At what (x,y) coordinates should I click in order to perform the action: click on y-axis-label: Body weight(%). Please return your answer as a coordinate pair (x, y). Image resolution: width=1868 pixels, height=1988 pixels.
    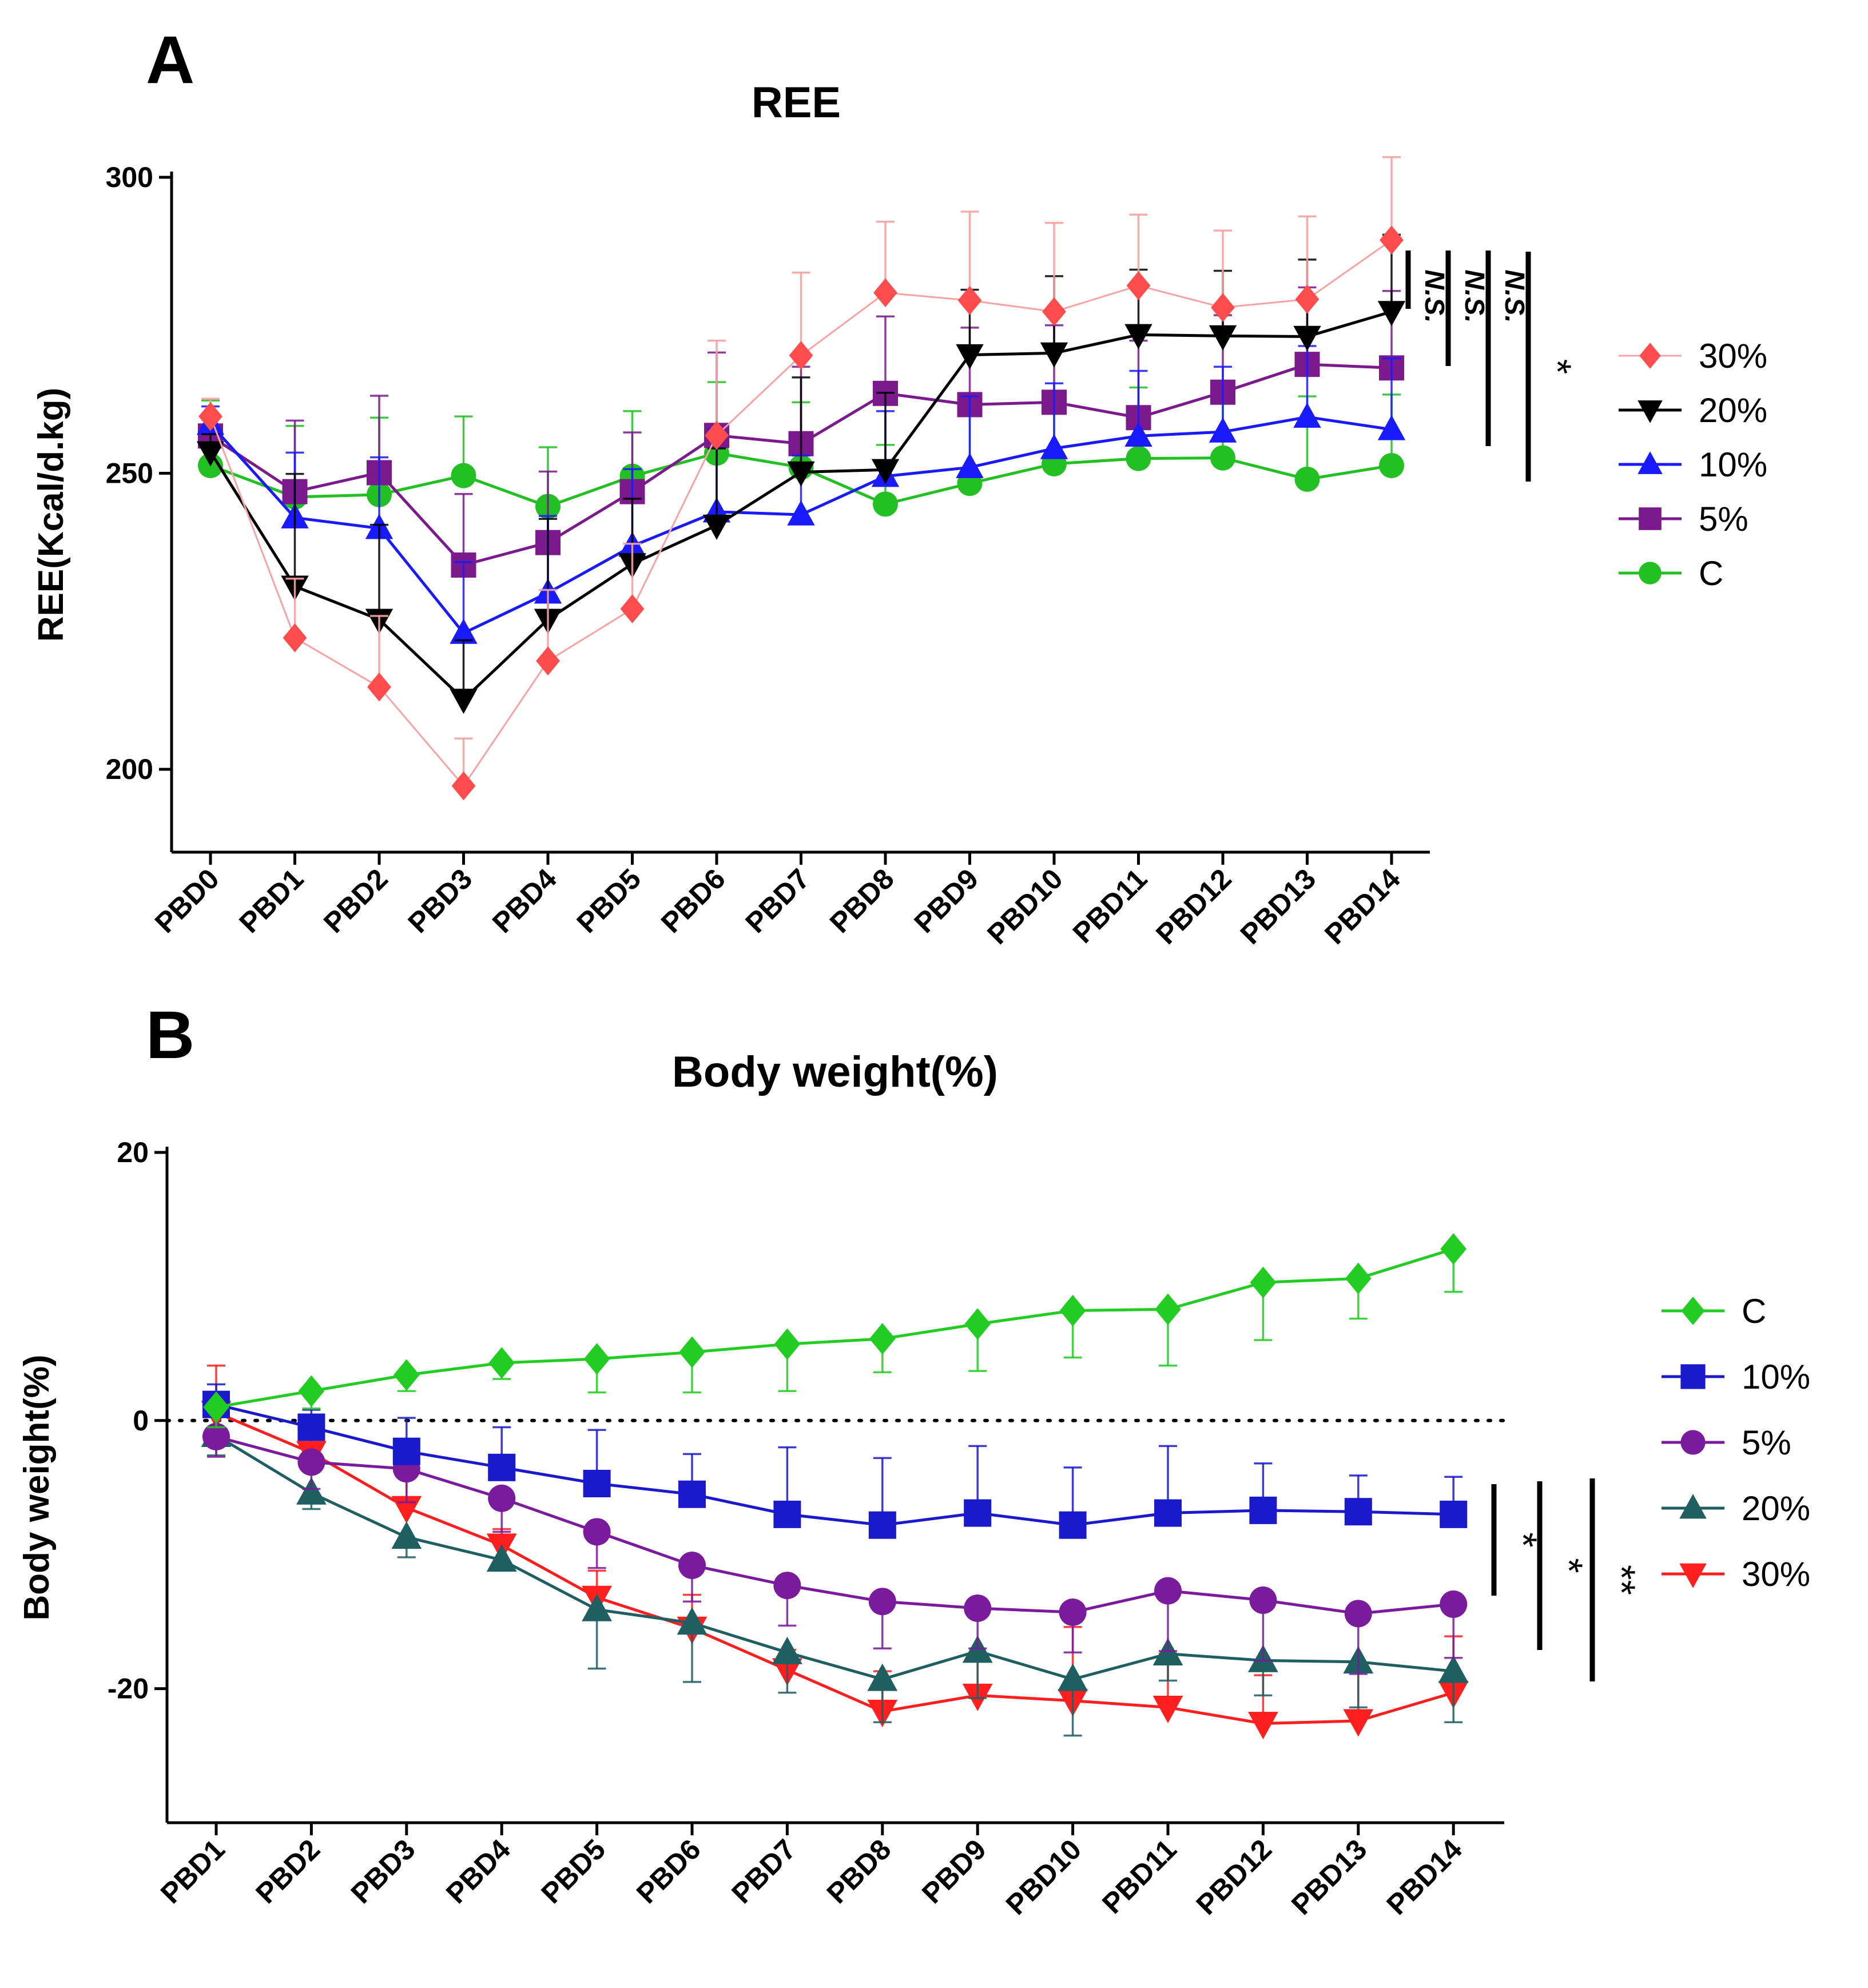
    Looking at the image, I should click on (37, 1488).